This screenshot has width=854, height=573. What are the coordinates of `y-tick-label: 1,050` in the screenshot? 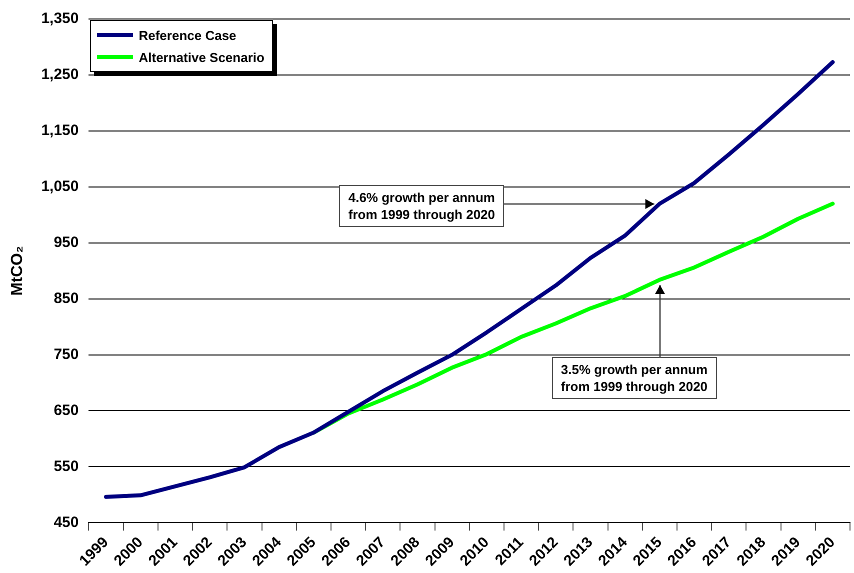 It's located at (60, 187).